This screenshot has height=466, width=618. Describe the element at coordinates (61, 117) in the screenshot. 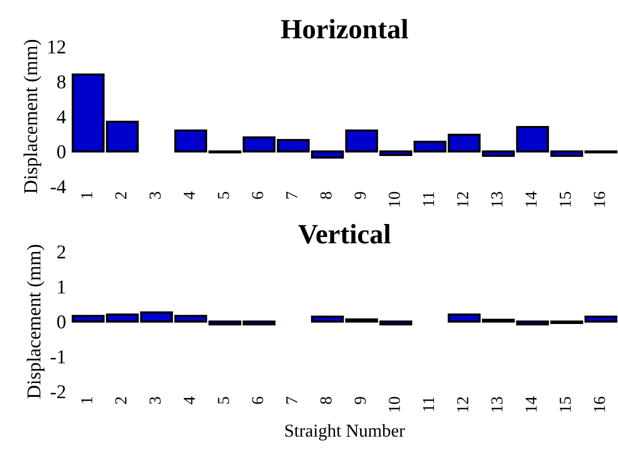

I see `y-tick-label: 4` at that location.